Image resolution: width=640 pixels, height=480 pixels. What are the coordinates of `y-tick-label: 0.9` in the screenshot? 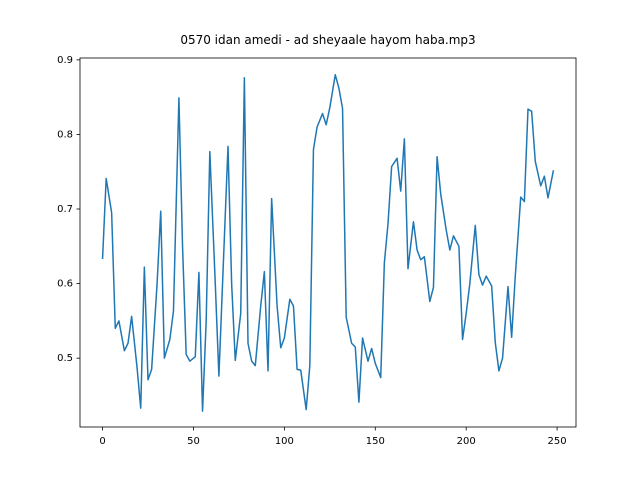 It's located at (65, 60).